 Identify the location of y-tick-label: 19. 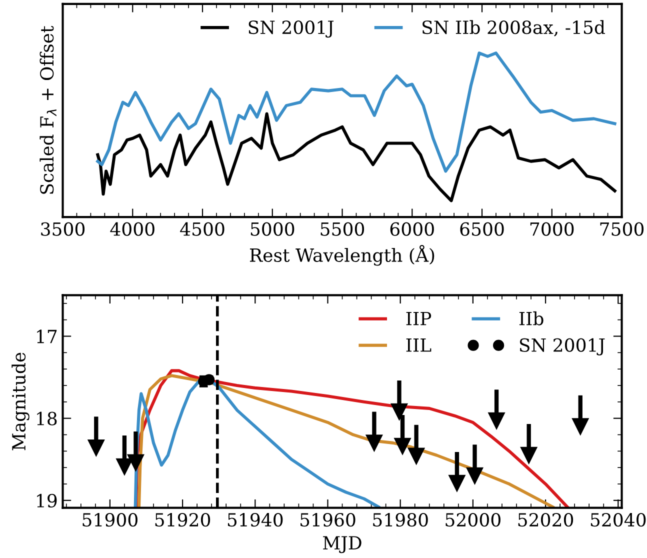
(47, 501).